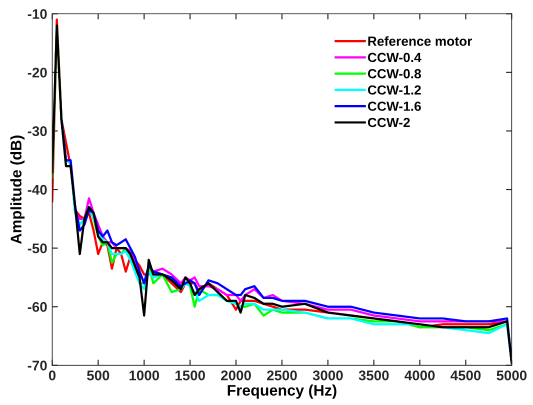 The height and width of the screenshot is (405, 533). Describe the element at coordinates (190, 375) in the screenshot. I see `x-tick-label: 1500` at that location.